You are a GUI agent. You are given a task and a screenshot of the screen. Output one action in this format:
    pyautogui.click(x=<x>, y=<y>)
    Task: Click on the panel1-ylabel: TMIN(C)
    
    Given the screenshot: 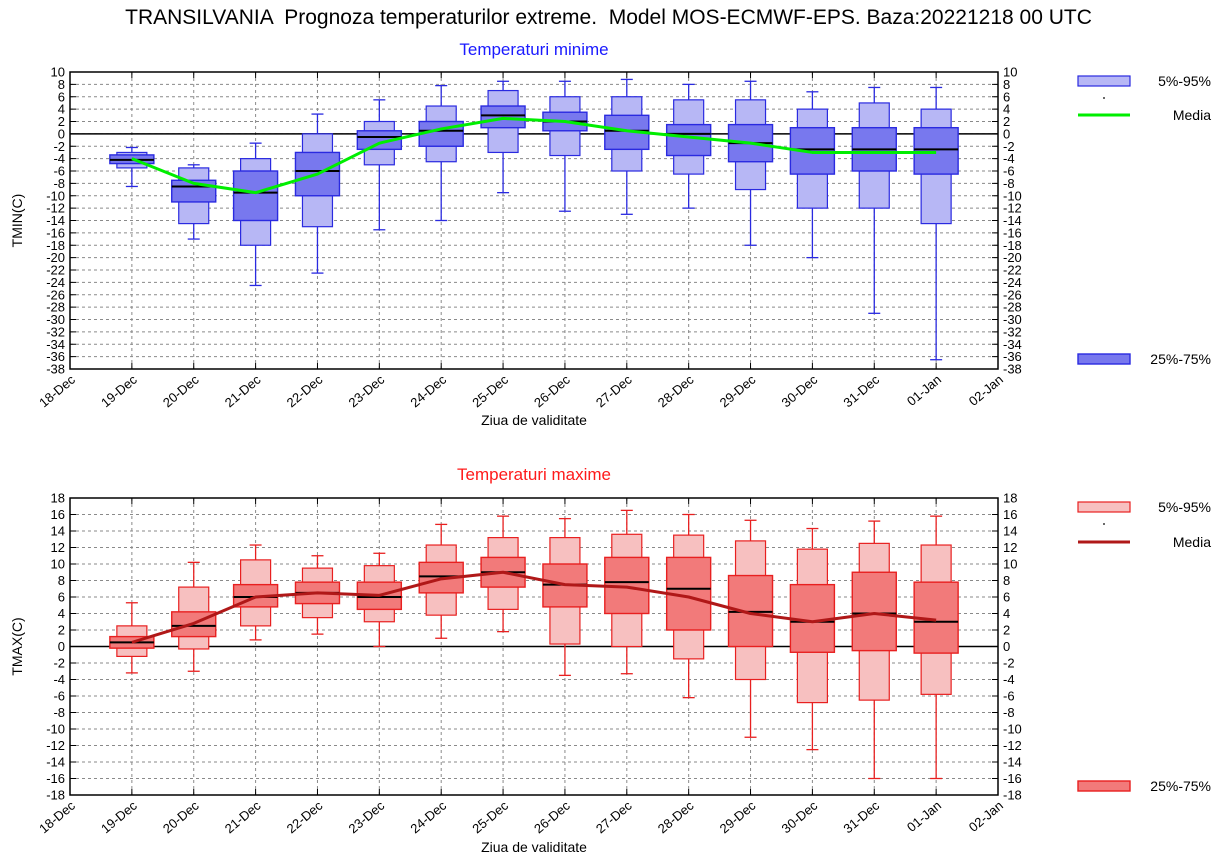 What is the action you would take?
    pyautogui.click(x=17, y=221)
    